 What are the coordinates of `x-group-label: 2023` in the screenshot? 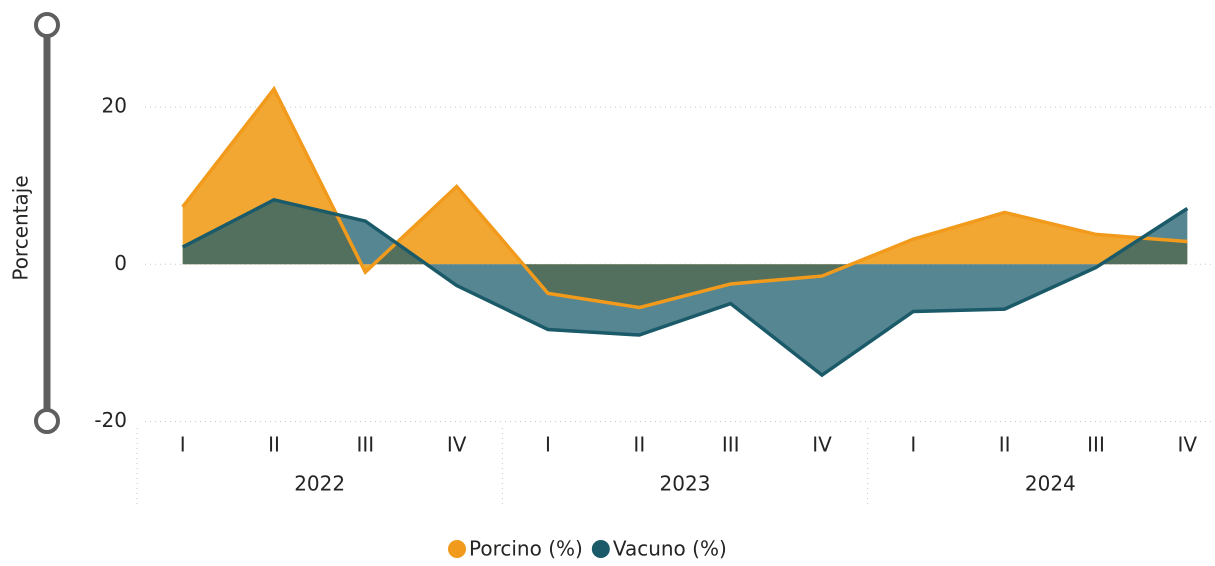 It's located at (685, 484).